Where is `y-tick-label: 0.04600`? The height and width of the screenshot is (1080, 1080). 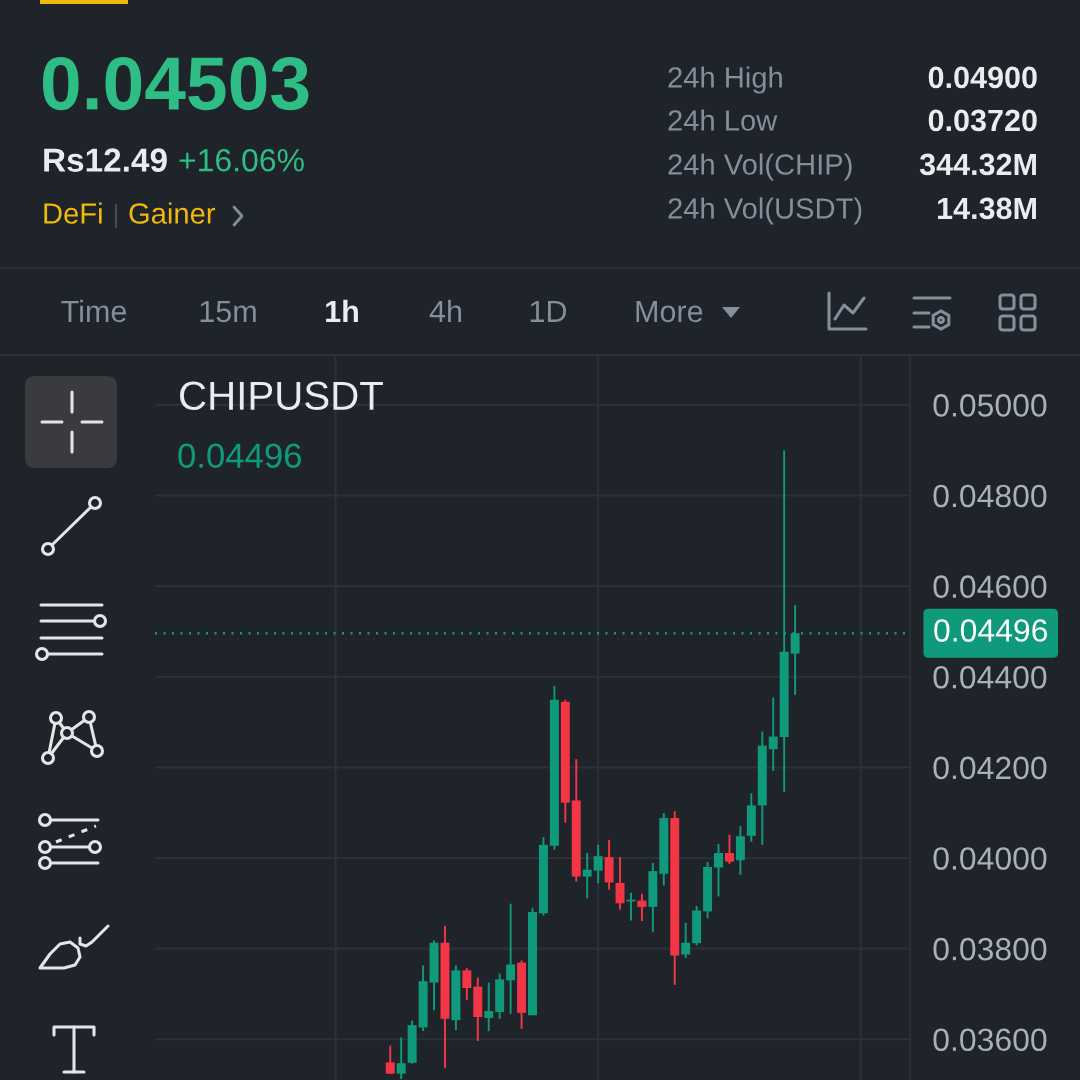 y-tick-label: 0.04600 is located at coordinates (990, 586).